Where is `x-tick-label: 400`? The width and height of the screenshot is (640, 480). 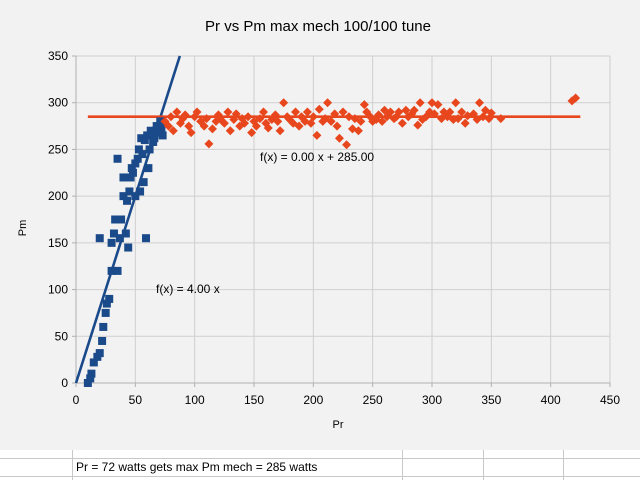 x-tick-label: 400 is located at coordinates (551, 400).